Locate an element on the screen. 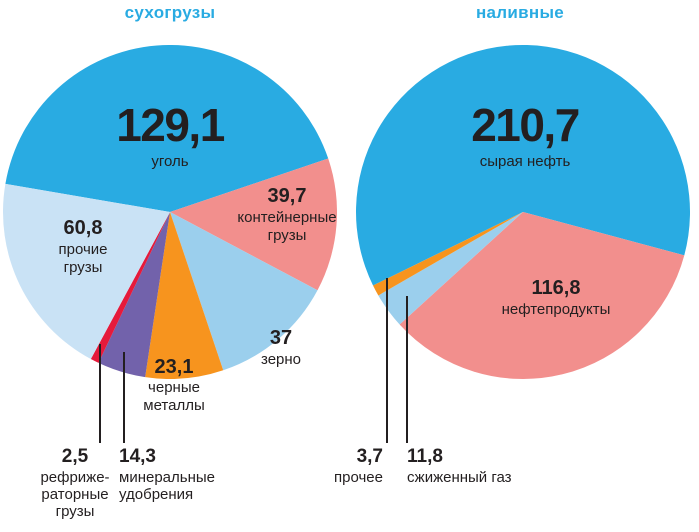  leader-line-refrigerated-cargo is located at coordinates (100, 393).